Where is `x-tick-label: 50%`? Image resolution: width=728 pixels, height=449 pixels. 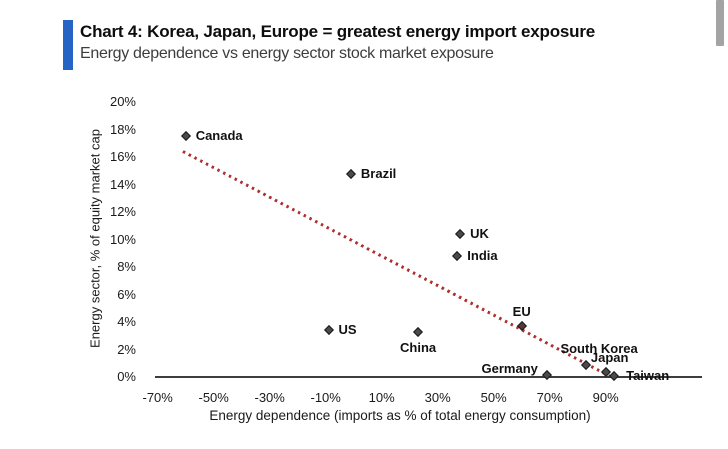
x-tick-label: 50% is located at coordinates (493, 397).